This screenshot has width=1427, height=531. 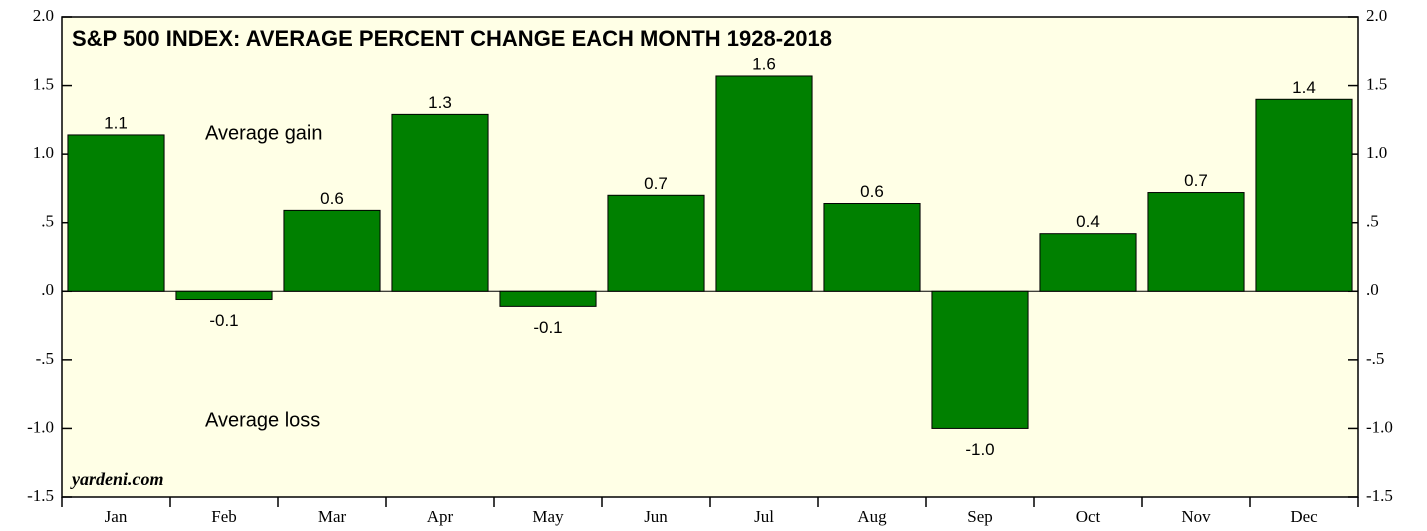 What do you see at coordinates (224, 516) in the screenshot?
I see `x-tick-label: Feb` at bounding box center [224, 516].